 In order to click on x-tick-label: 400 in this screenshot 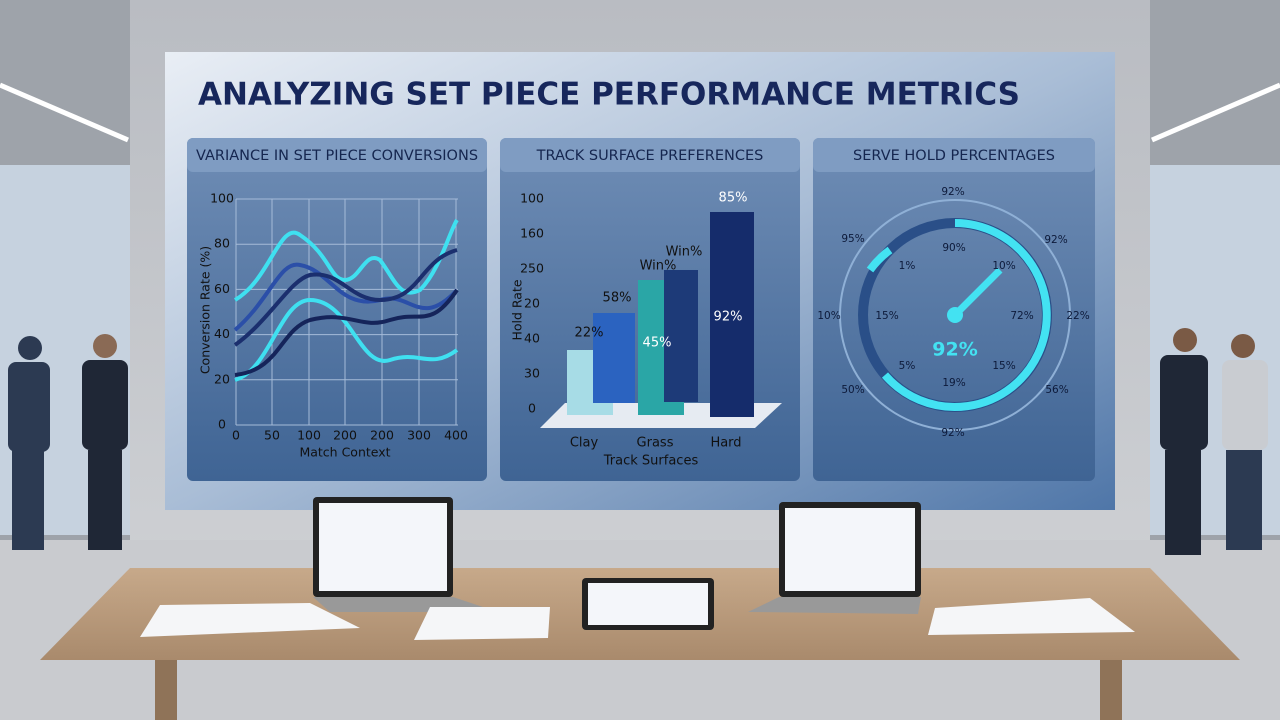, I will do `click(456, 435)`.